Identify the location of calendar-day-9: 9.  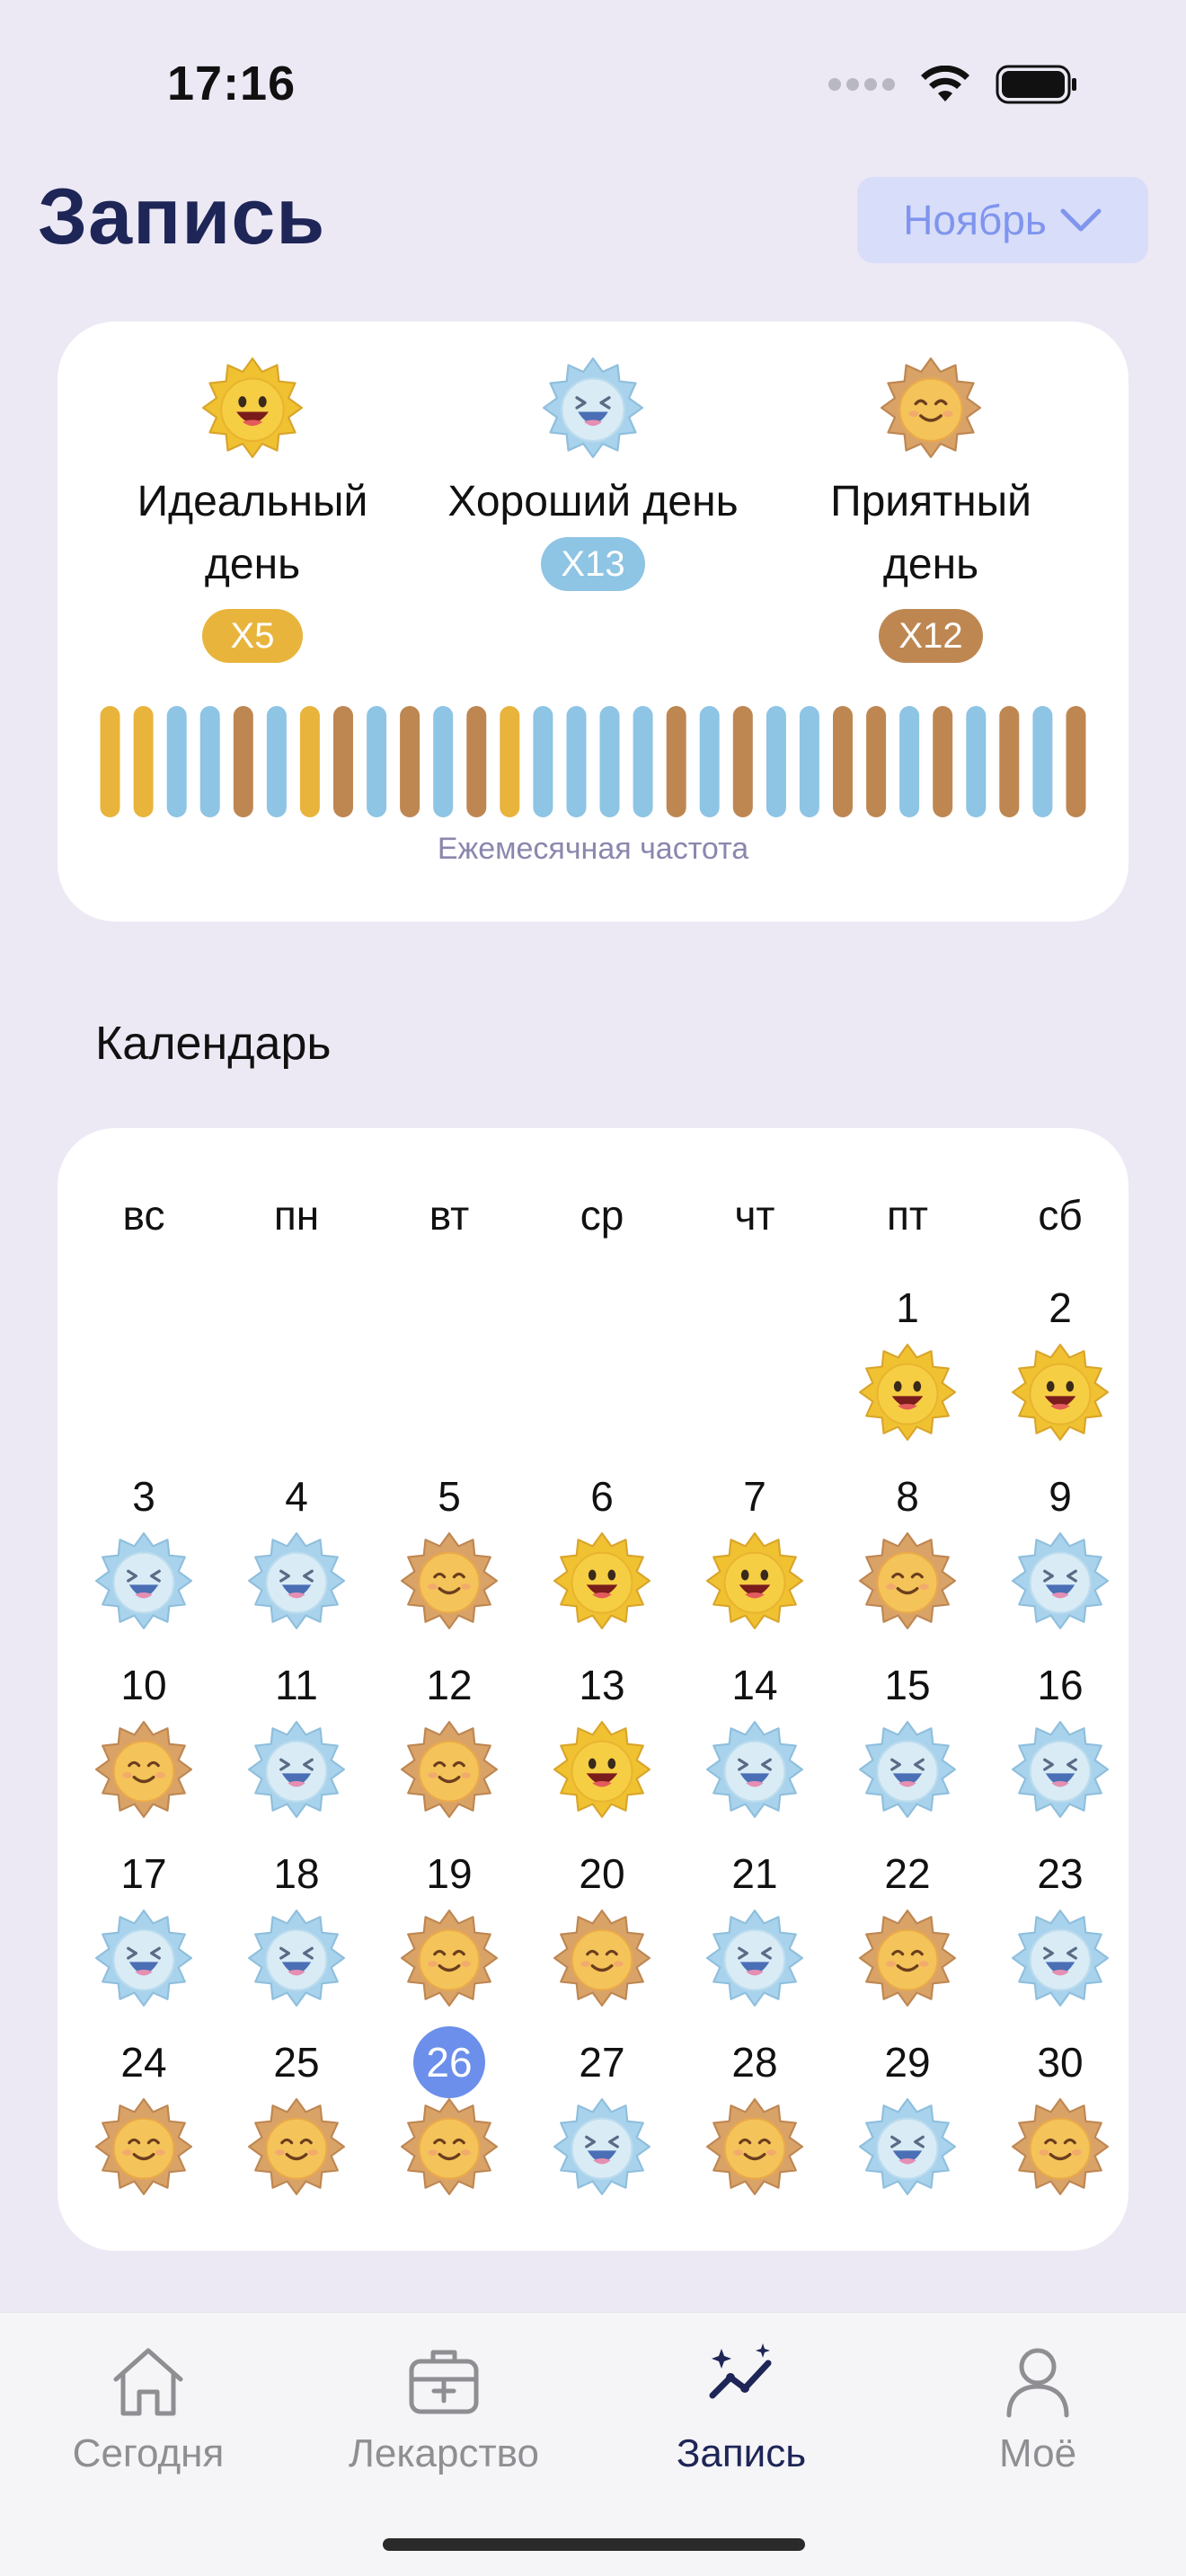
(1060, 1550).